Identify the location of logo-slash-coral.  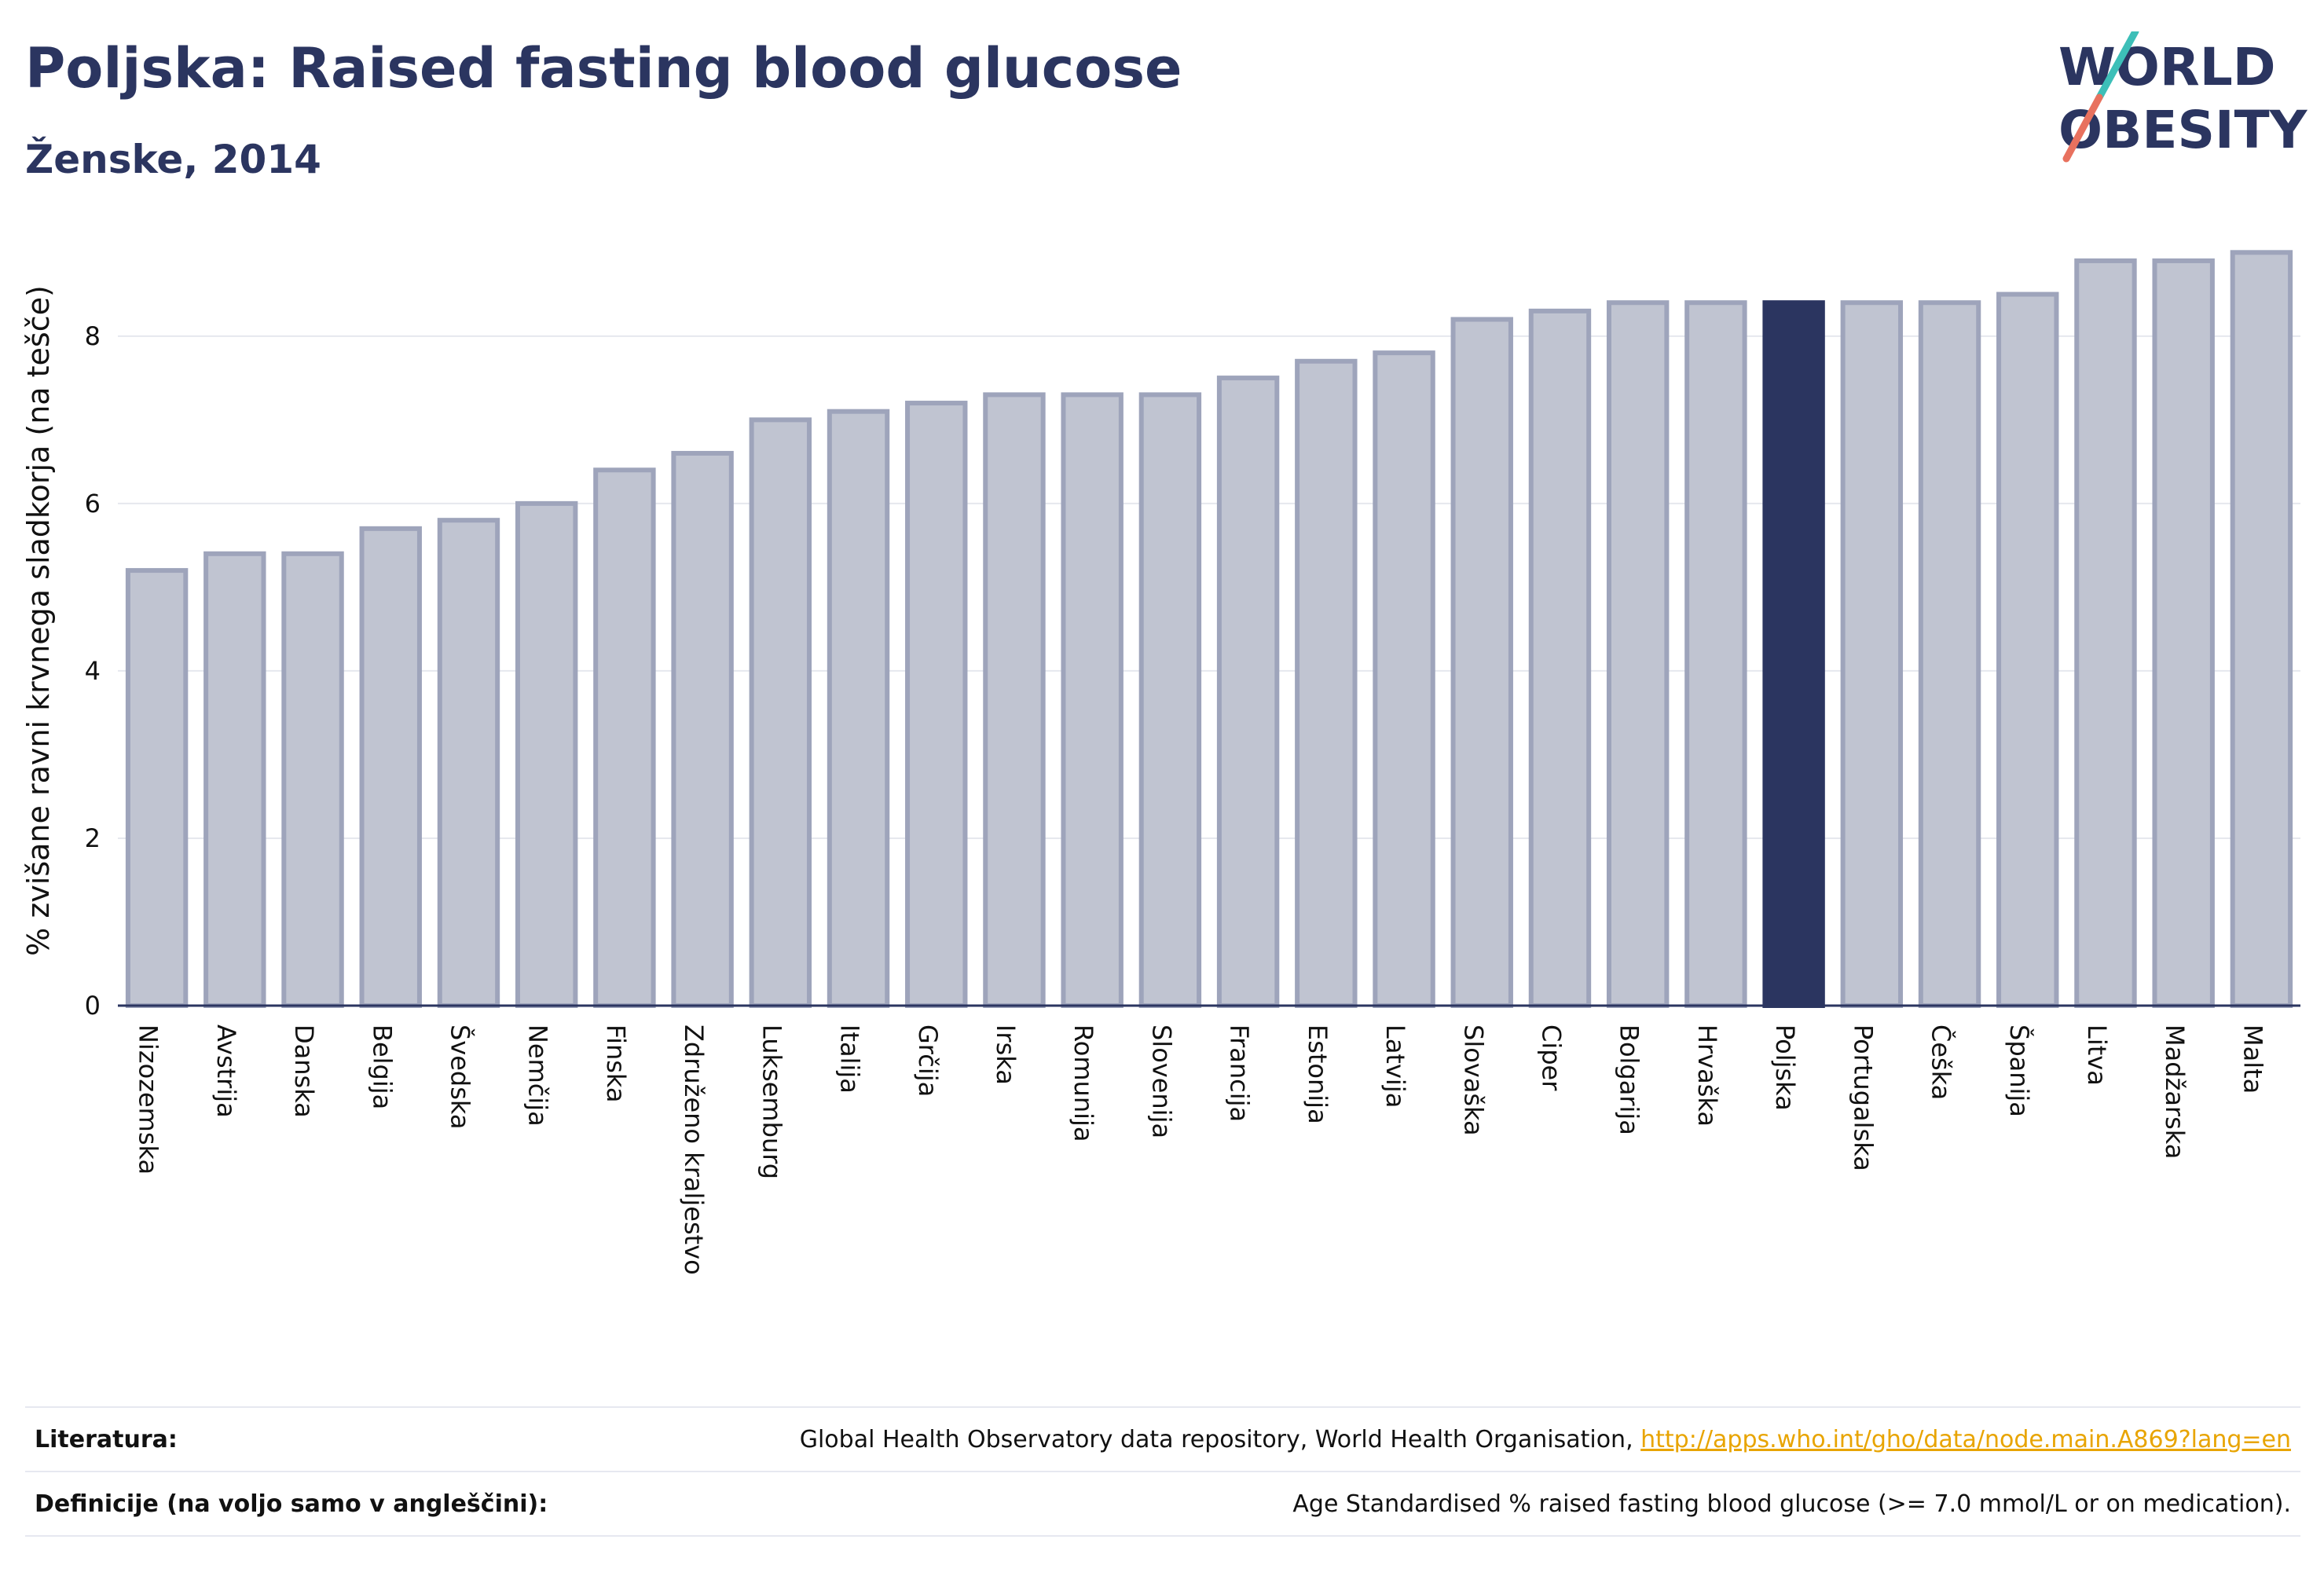
(2082, 128).